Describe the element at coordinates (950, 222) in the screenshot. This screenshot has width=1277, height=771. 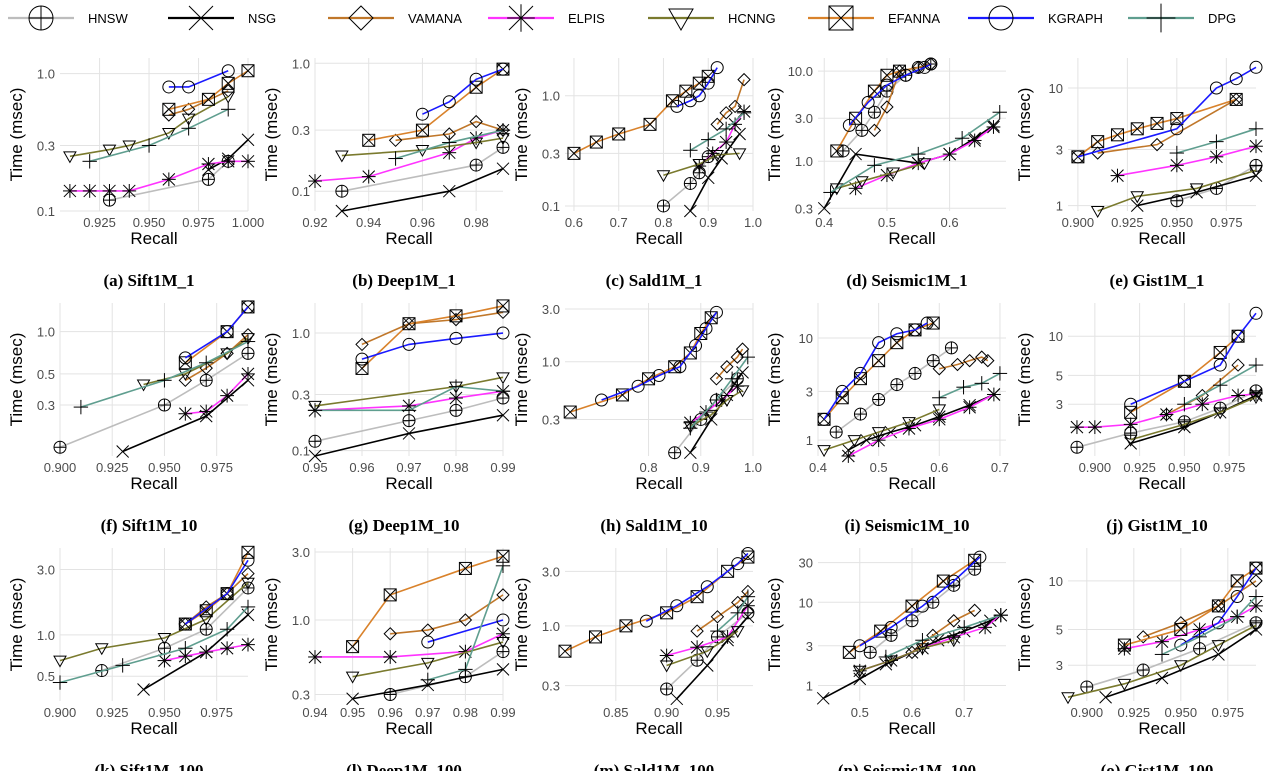
I see `x-tick-label: 0.6` at that location.